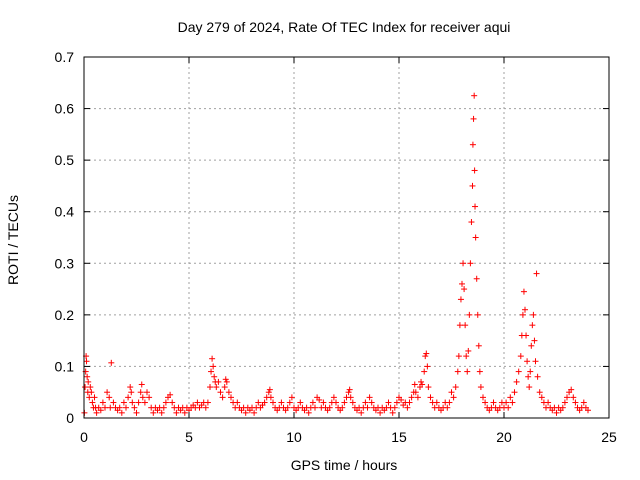 This screenshot has height=480, width=640. Describe the element at coordinates (65, 109) in the screenshot. I see `y-tick-label: 0.6` at that location.